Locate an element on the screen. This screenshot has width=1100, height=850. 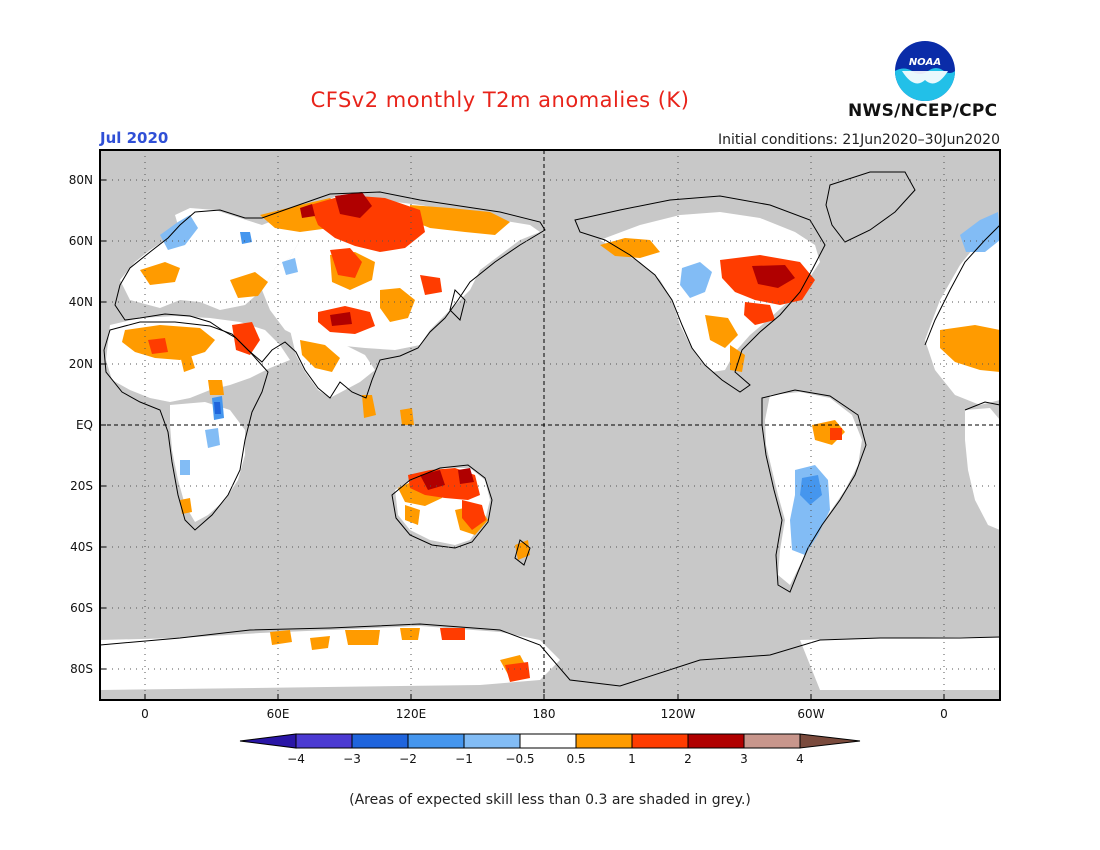
legend-tick: −2 is located at coordinates (408, 759).